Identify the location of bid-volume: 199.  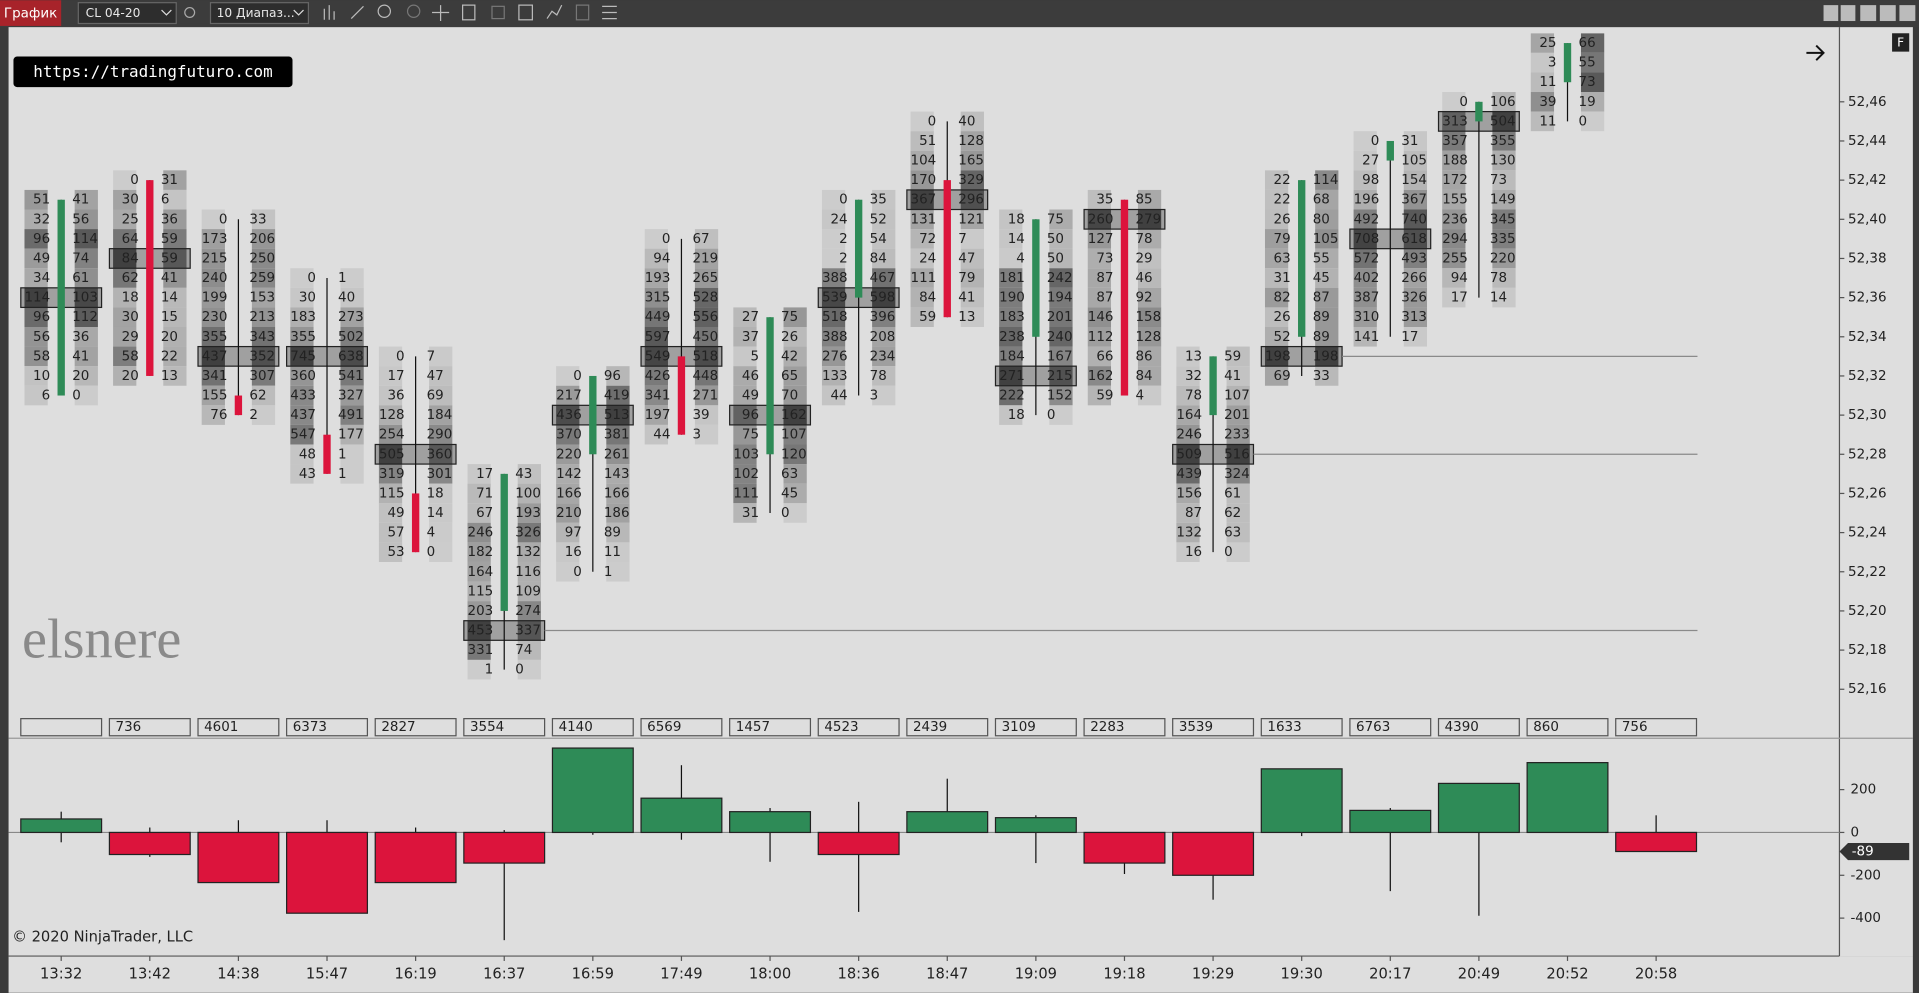
(215, 298).